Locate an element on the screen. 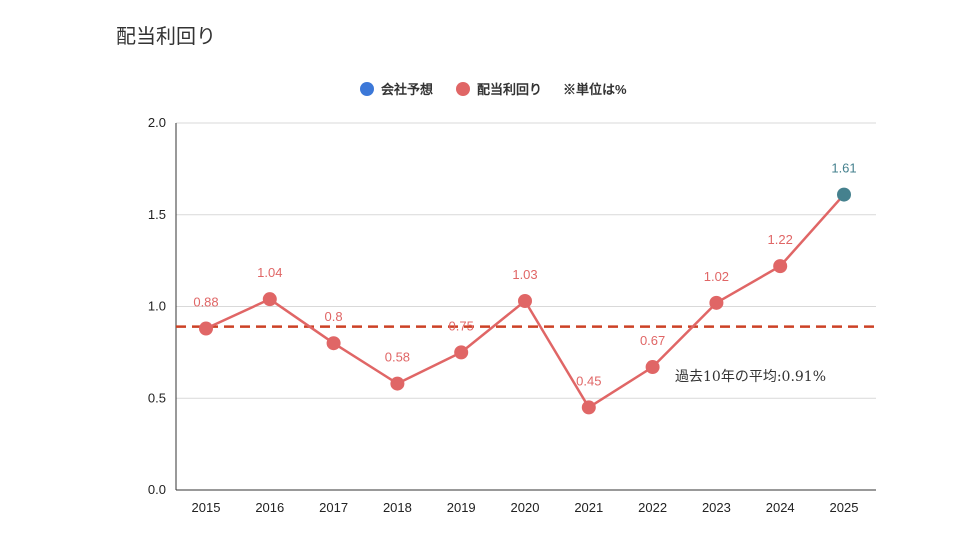 The image size is (960, 540). legend-note: ※単位は% is located at coordinates (595, 89).